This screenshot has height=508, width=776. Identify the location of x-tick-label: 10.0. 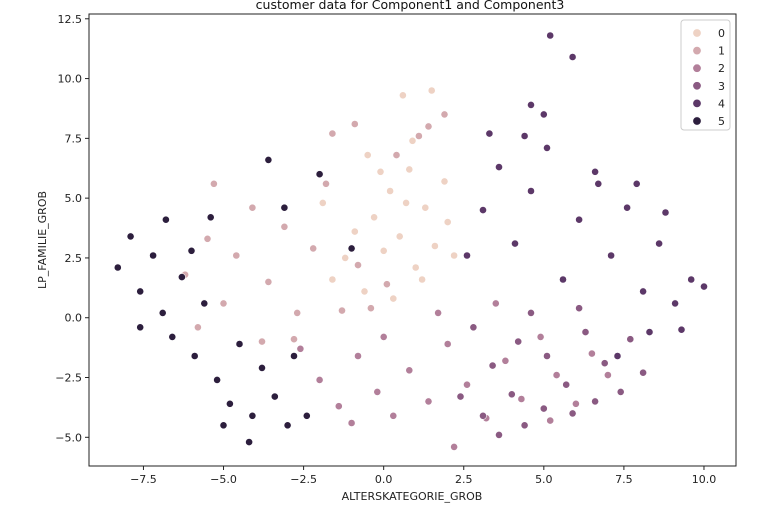
(704, 479).